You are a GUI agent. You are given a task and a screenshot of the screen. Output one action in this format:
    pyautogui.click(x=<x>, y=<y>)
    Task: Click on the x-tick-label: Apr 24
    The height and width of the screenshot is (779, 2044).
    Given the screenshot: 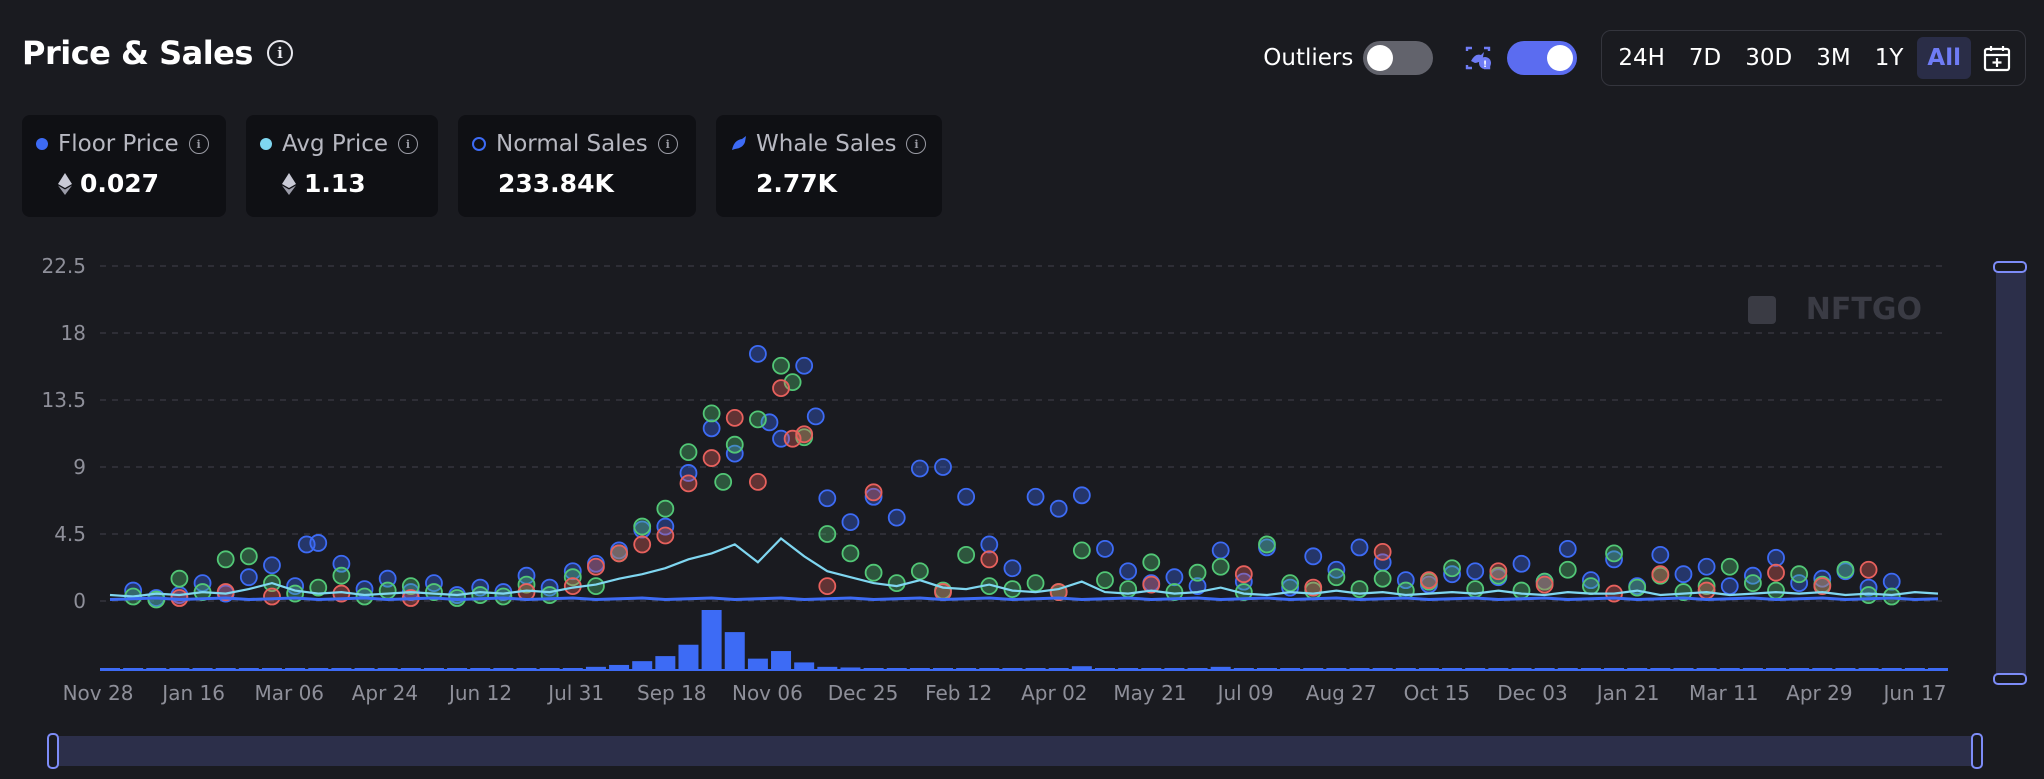 What is the action you would take?
    pyautogui.click(x=385, y=693)
    